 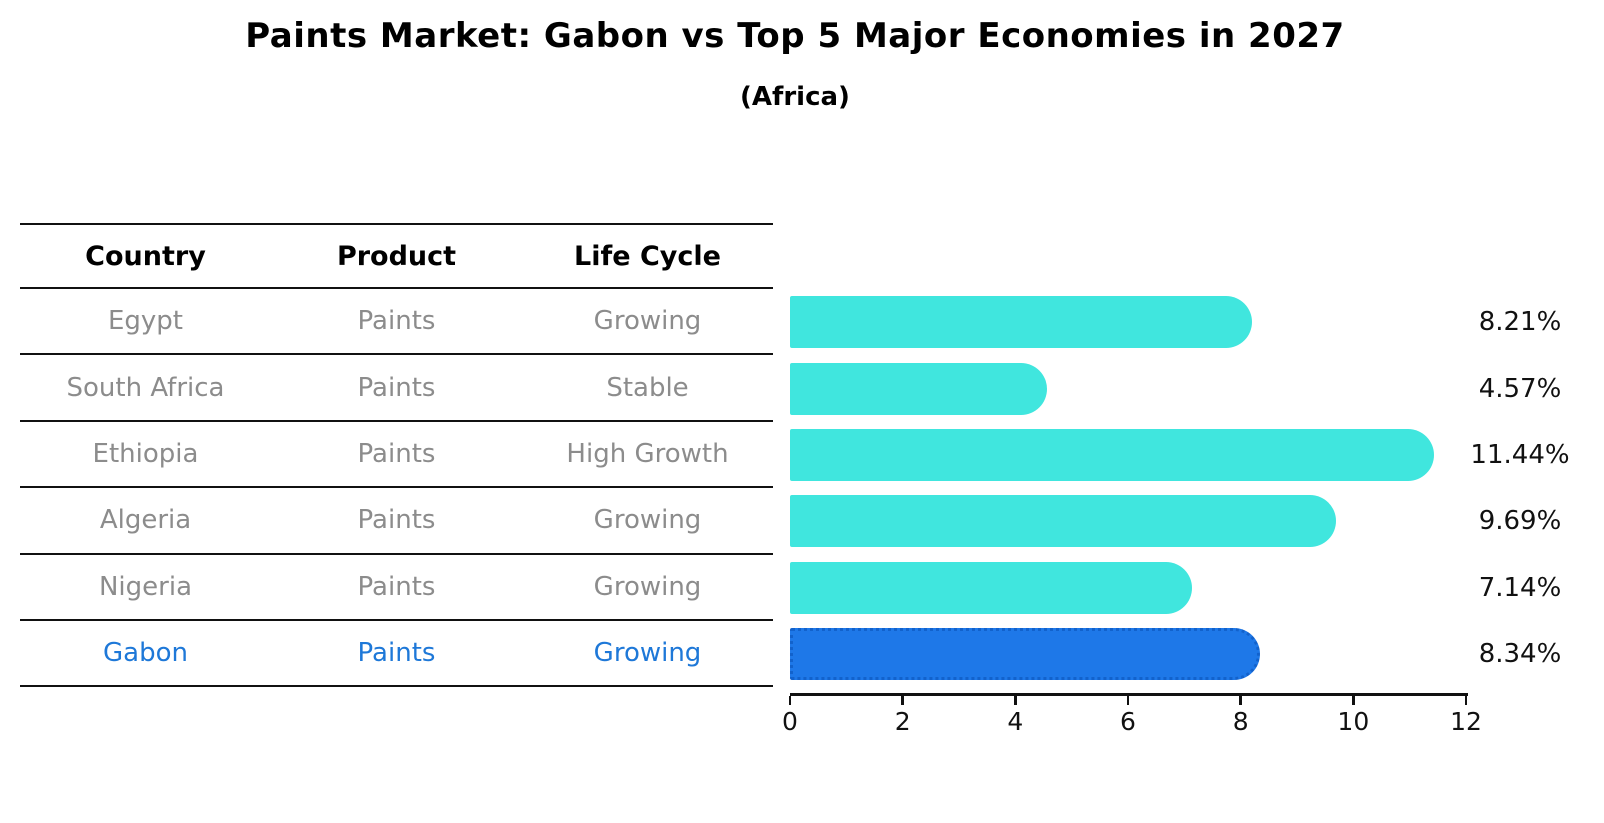 What do you see at coordinates (1520, 322) in the screenshot?
I see `value-label: 8.21%` at bounding box center [1520, 322].